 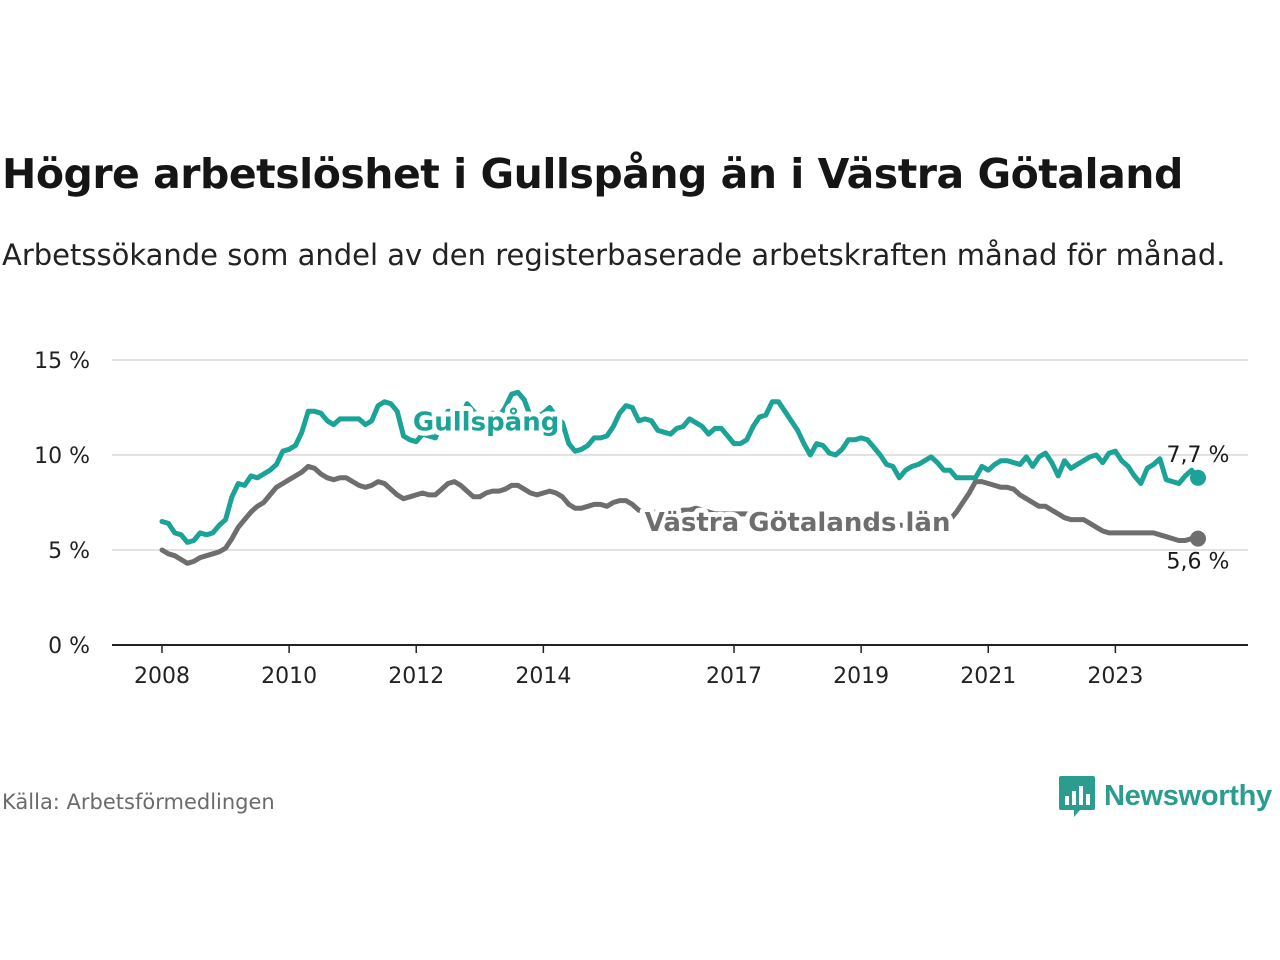 What do you see at coordinates (62, 361) in the screenshot?
I see `y-tick-label: 15 %` at bounding box center [62, 361].